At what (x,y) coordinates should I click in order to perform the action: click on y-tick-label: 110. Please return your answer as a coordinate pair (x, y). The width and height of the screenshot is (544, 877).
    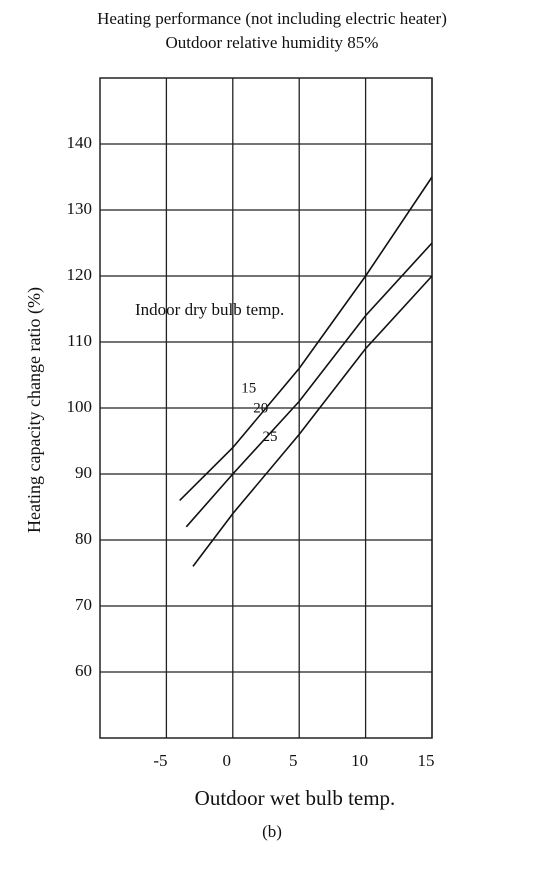
    Looking at the image, I should click on (79, 340).